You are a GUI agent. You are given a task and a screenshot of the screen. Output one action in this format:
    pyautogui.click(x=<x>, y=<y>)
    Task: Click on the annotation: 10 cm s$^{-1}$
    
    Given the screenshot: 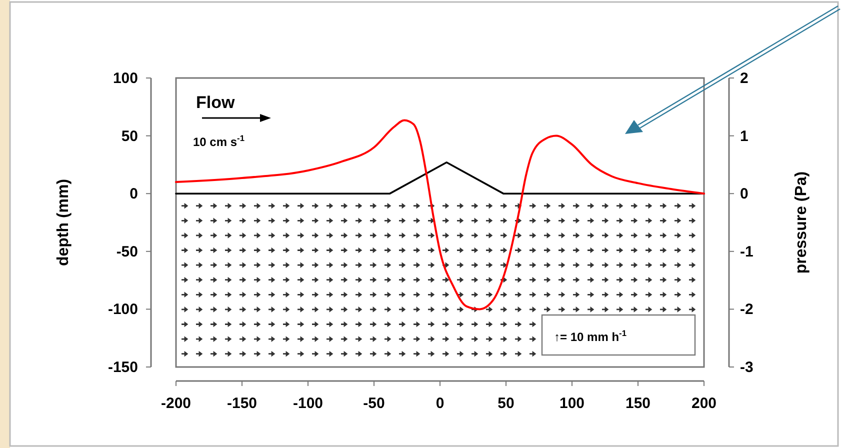 What is the action you would take?
    pyautogui.click(x=219, y=141)
    